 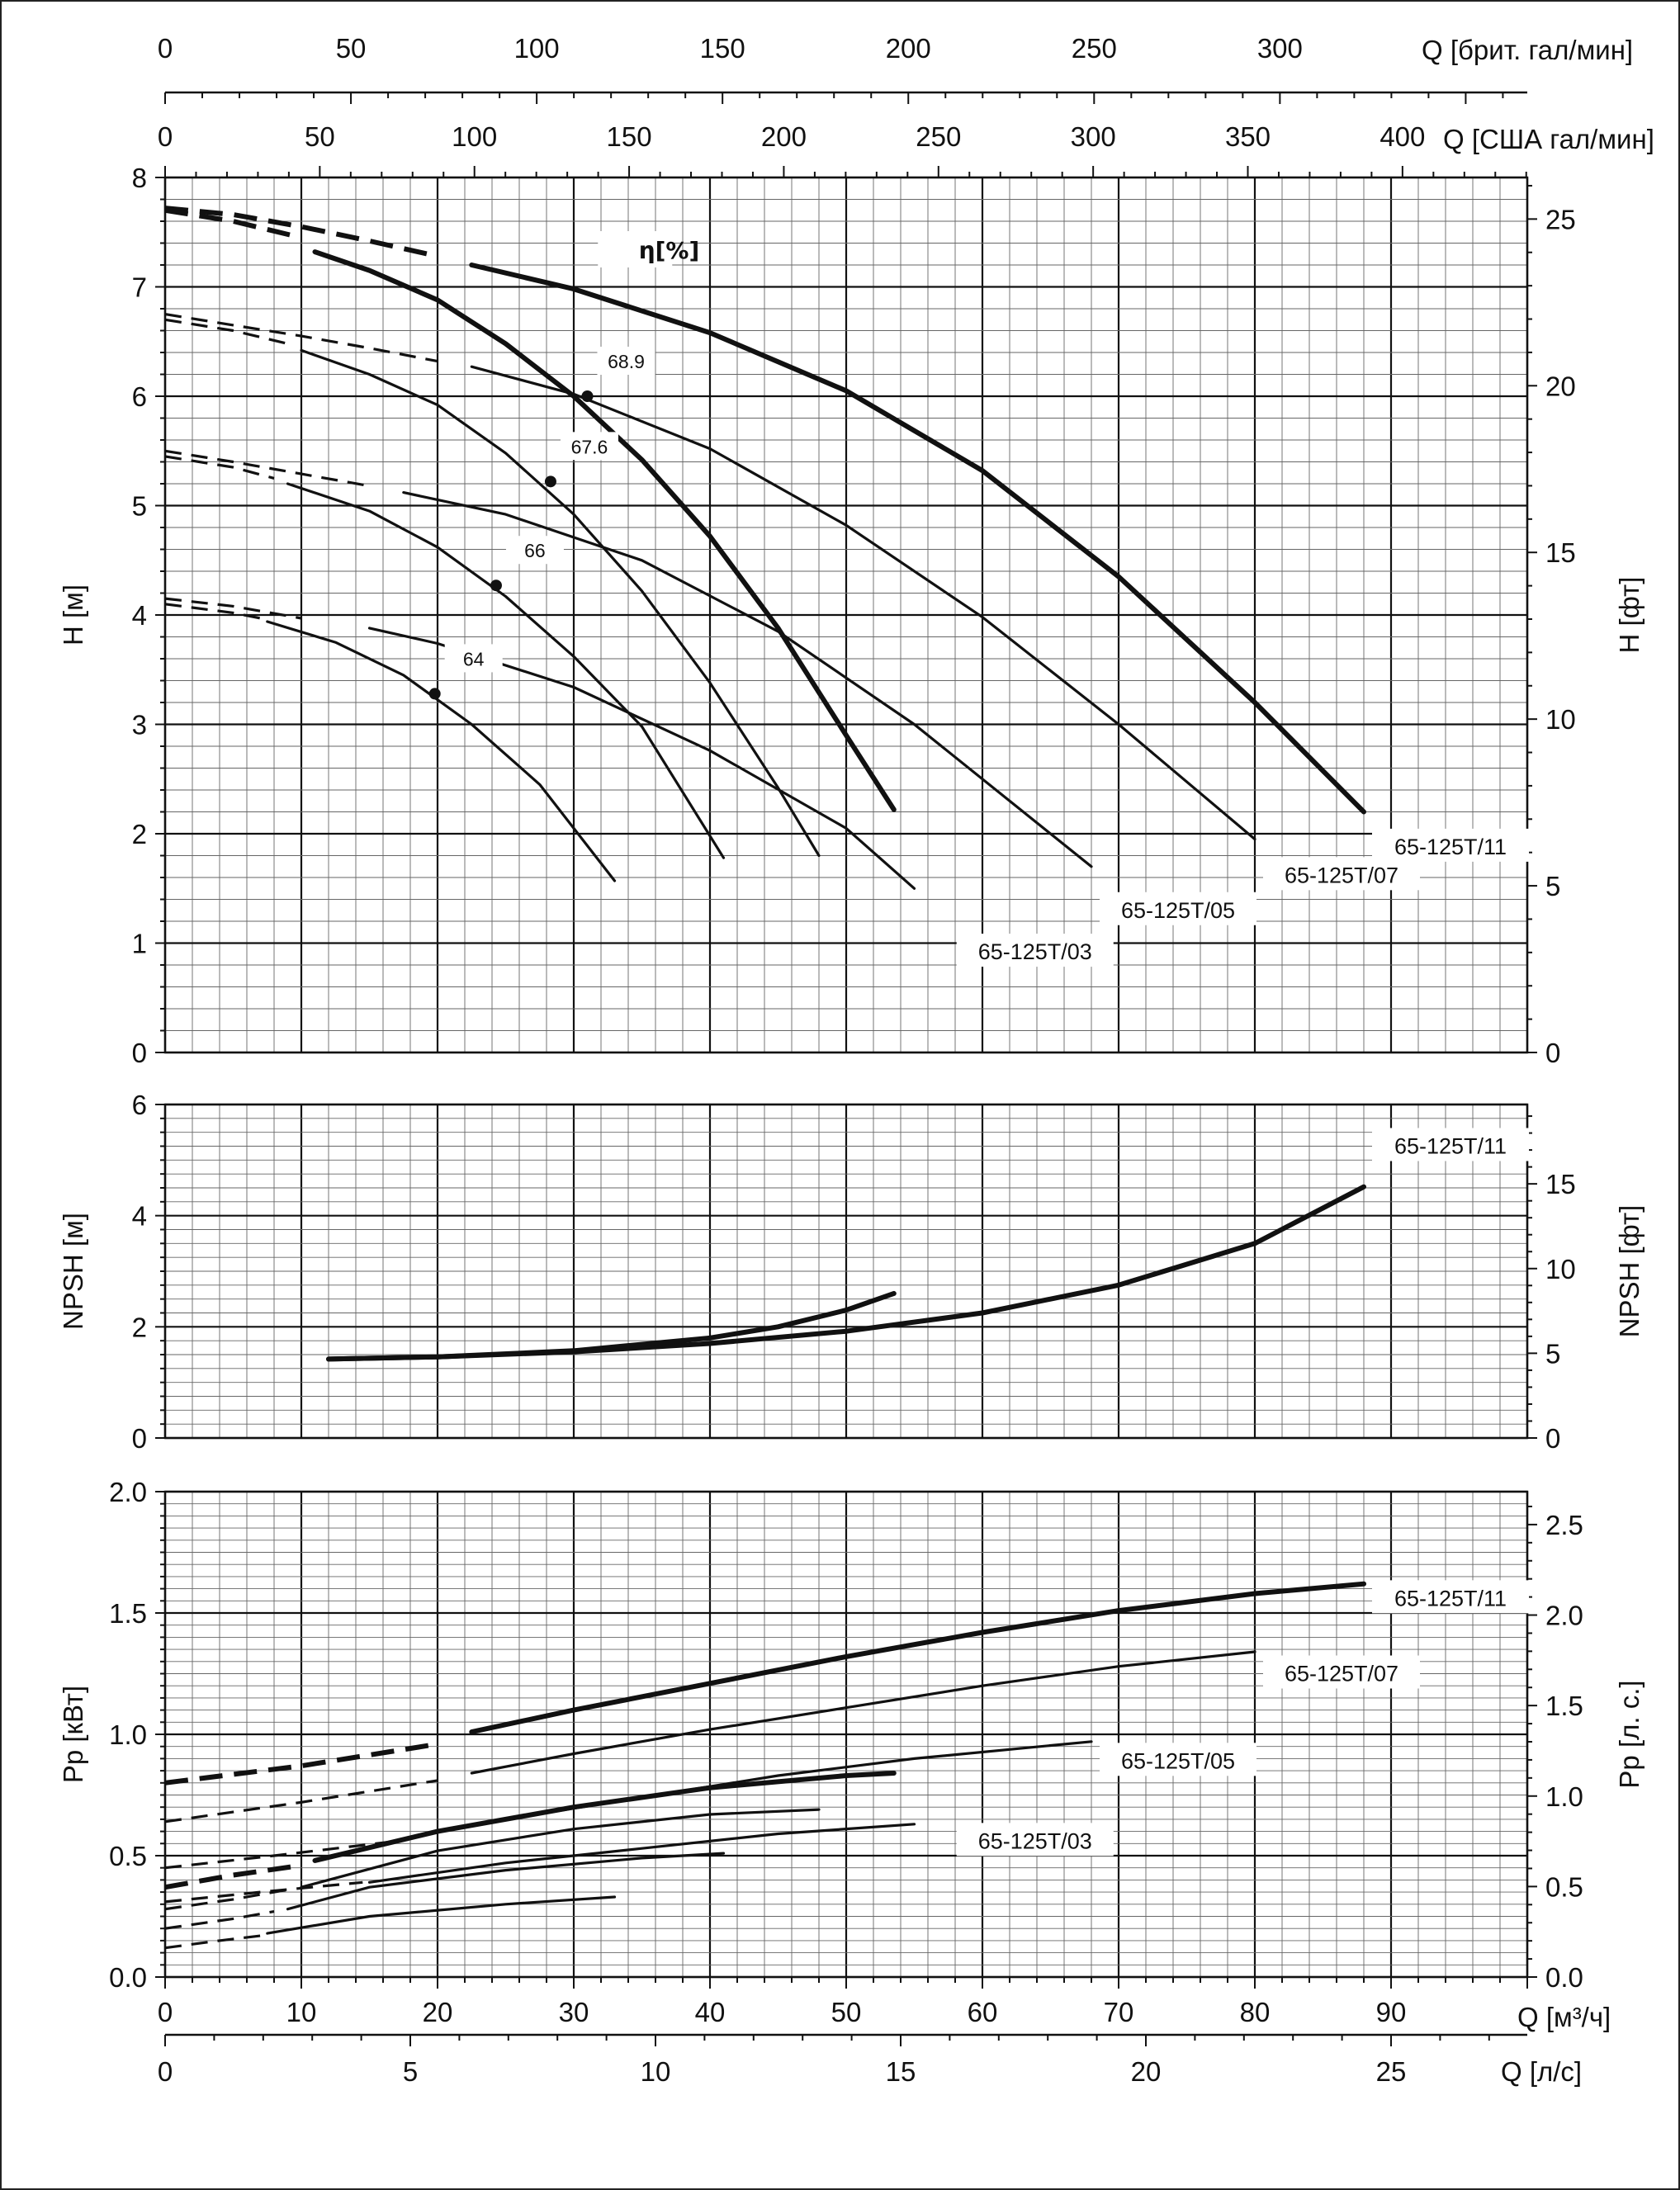 What do you see at coordinates (722, 48) in the screenshot?
I see `tick-label-x-brit: 150` at bounding box center [722, 48].